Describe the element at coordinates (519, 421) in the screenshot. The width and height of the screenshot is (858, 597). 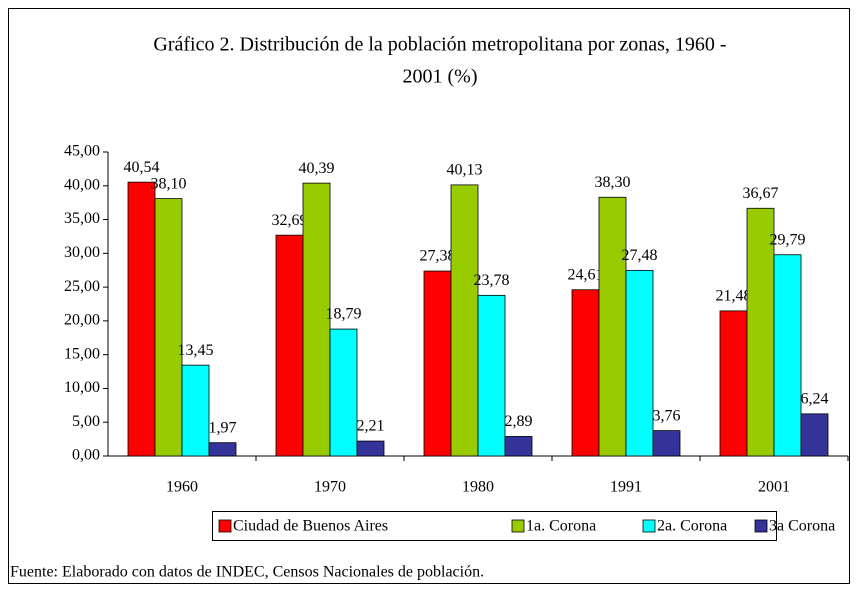
I see `value-label: 2,89` at that location.